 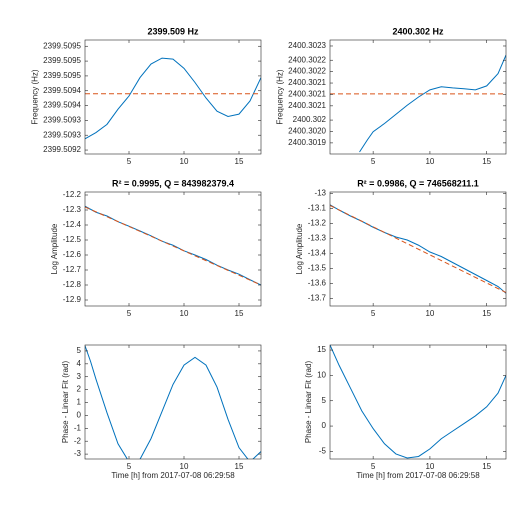 I want to click on y-tick-label: 2, so click(x=79, y=389).